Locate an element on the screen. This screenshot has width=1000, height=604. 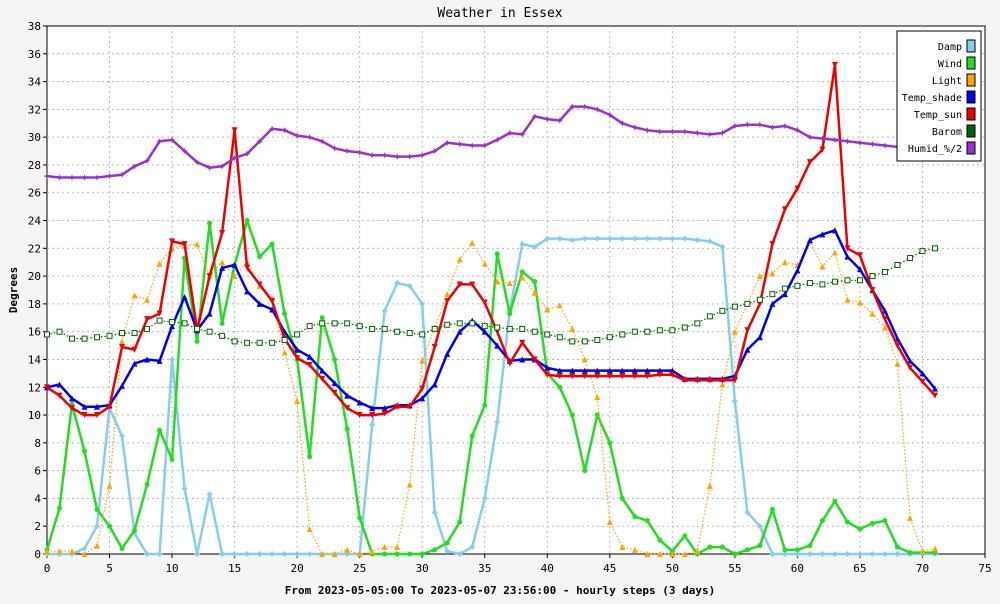
legend-label-wind: Wind is located at coordinates (950, 64).